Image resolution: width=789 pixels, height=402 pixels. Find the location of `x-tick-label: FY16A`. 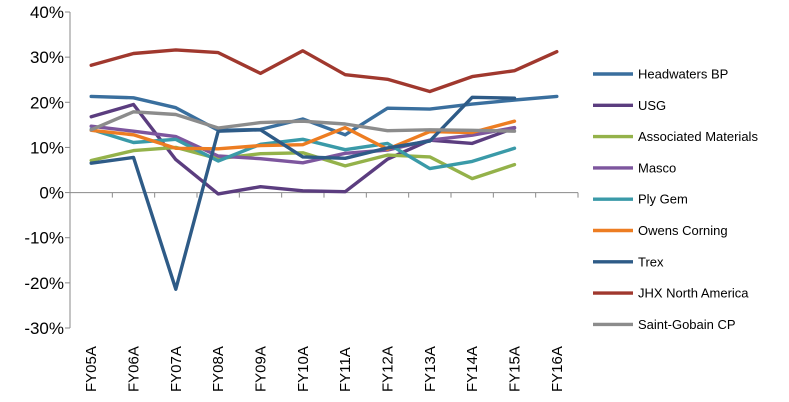

x-tick-label: FY16A is located at coordinates (557, 369).